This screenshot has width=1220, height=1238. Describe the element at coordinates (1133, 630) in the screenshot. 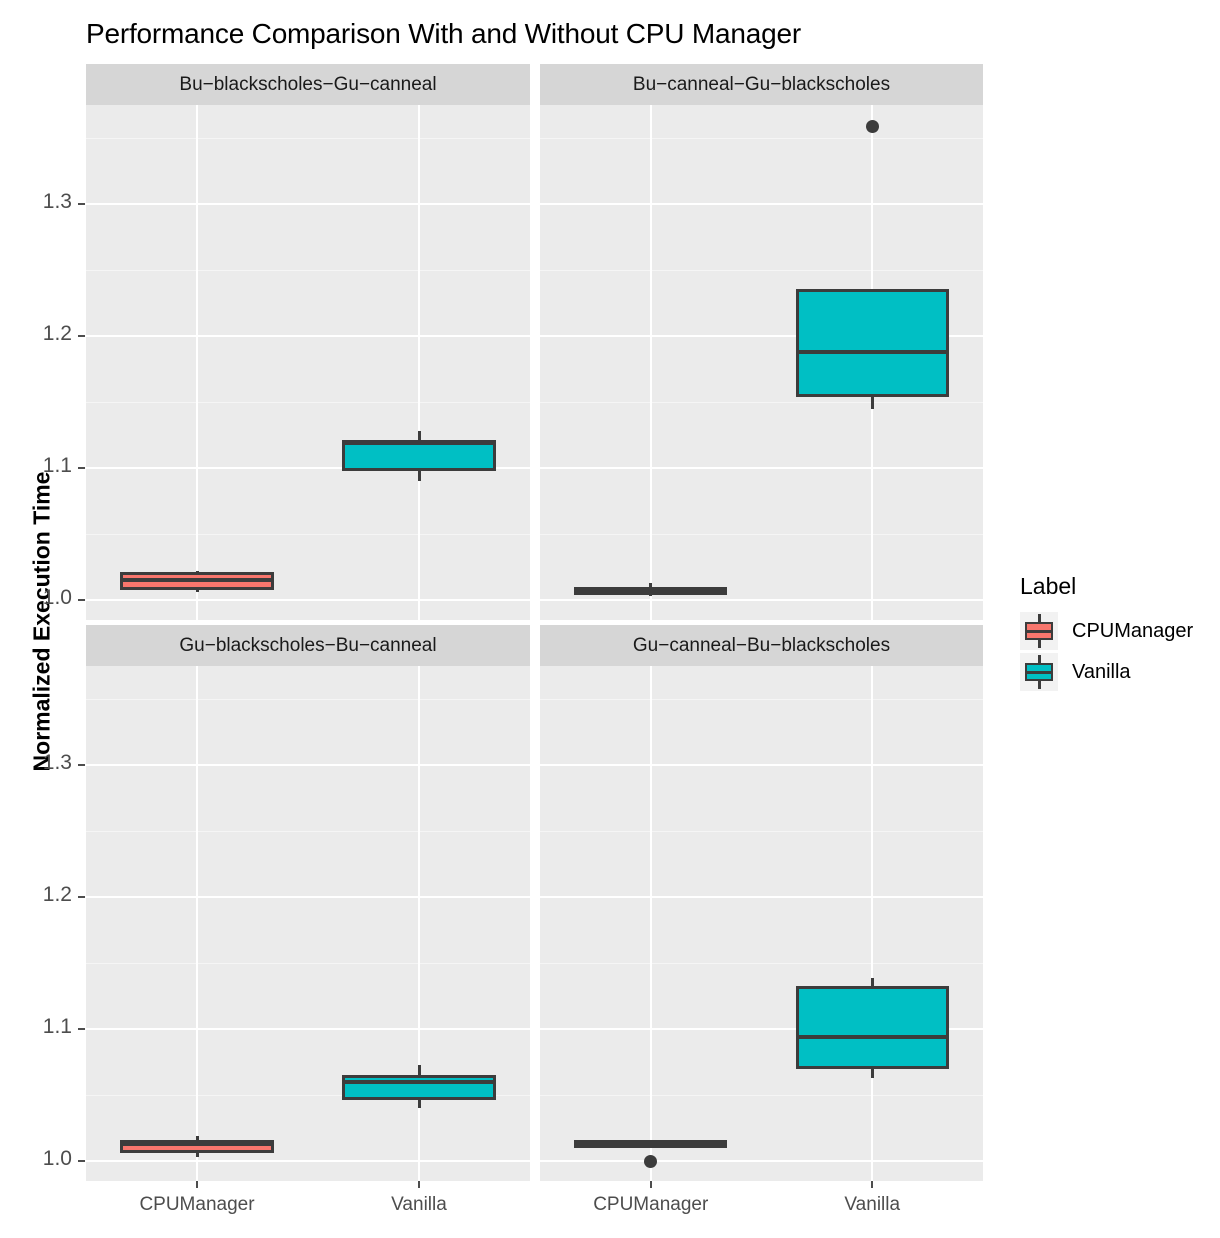

I see `legend-label-cpumanager: CPUManager` at that location.